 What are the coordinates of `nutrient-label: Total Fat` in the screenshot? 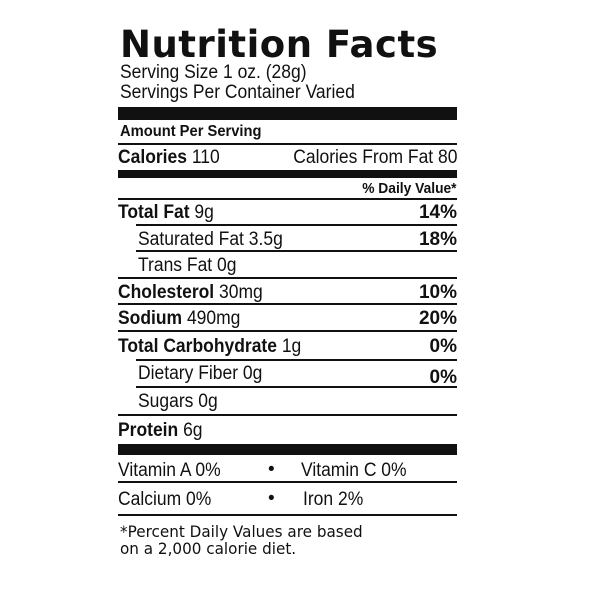 It's located at (154, 212).